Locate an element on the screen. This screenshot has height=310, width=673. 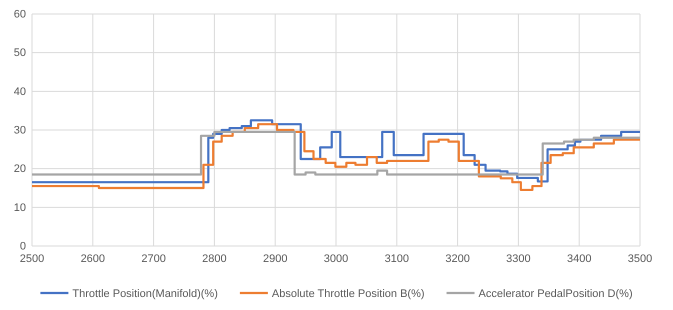
x-tick-label: 3300 is located at coordinates (518, 258).